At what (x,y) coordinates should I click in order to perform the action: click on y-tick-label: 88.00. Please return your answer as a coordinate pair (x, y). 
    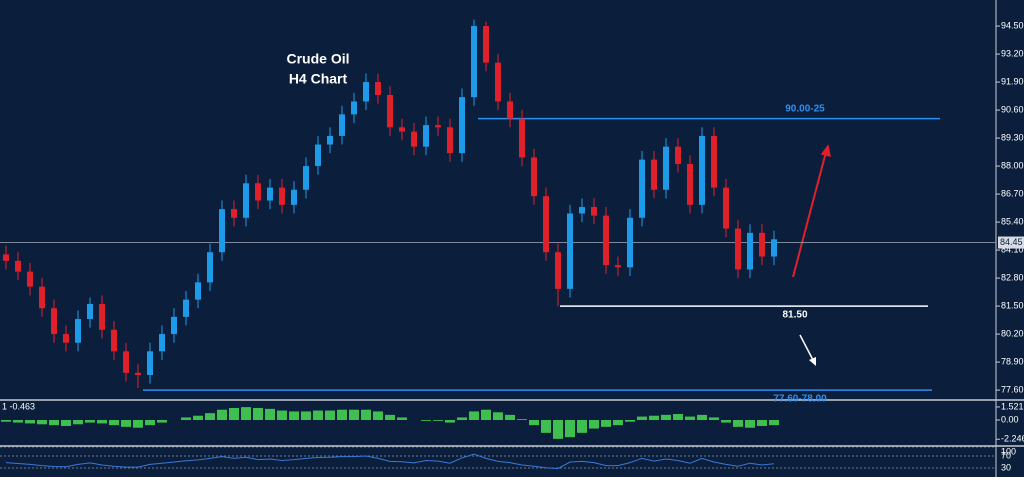
    Looking at the image, I should click on (1012, 165).